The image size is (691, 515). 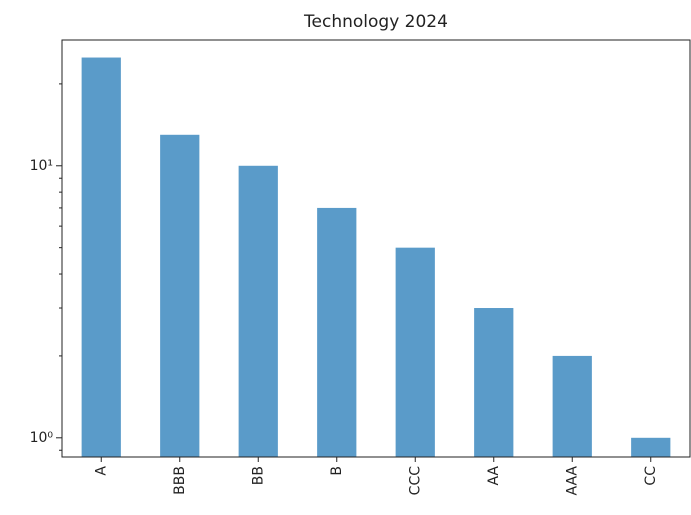 I want to click on x-tick-label: BB, so click(x=258, y=475).